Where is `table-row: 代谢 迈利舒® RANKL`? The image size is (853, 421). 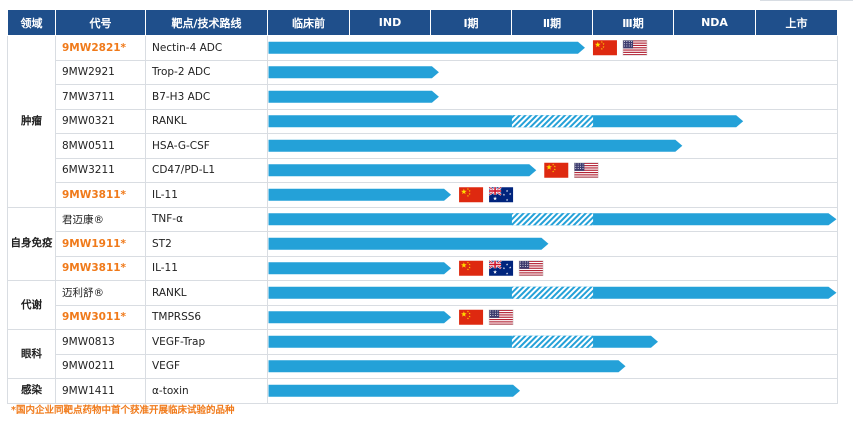
table-row: 代谢 迈利舒® RANKL is located at coordinates (422, 305).